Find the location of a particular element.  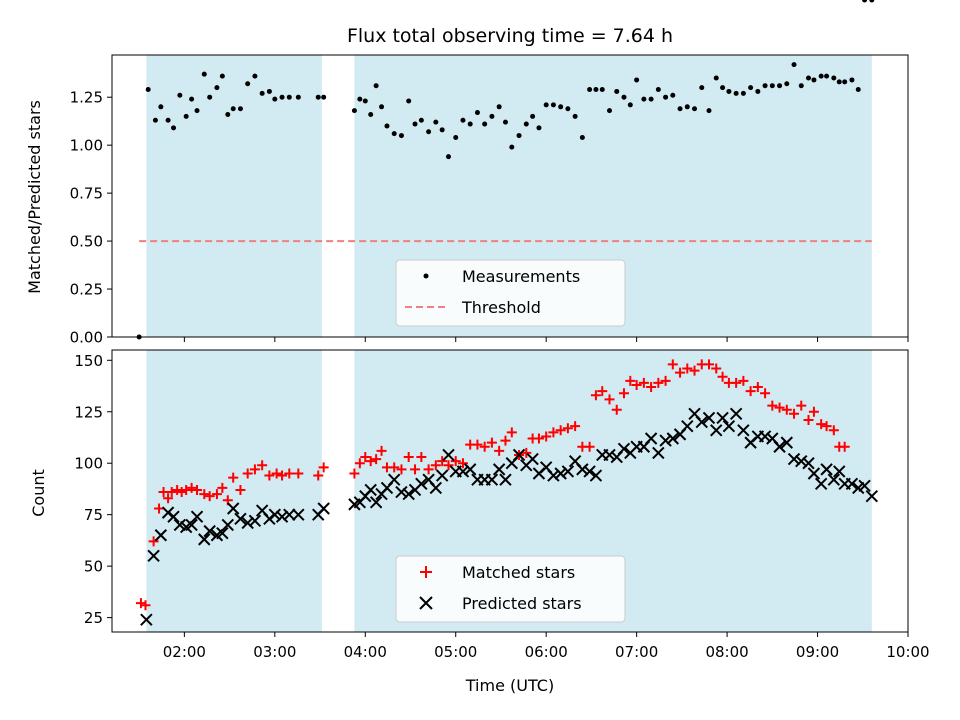

top-legend-box is located at coordinates (510, 293).